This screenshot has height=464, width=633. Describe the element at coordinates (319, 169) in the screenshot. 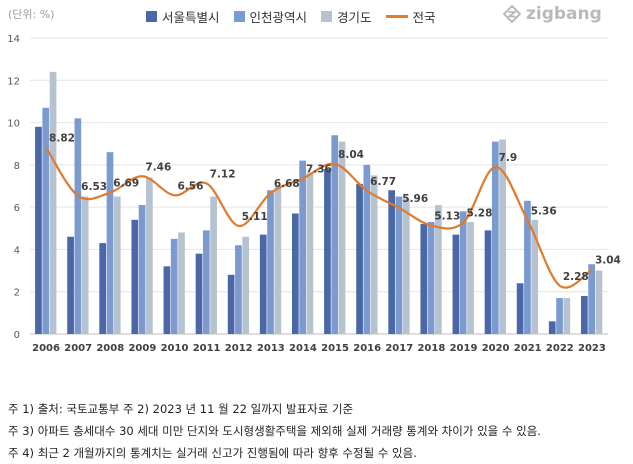

I see `data-label: 7.36` at that location.